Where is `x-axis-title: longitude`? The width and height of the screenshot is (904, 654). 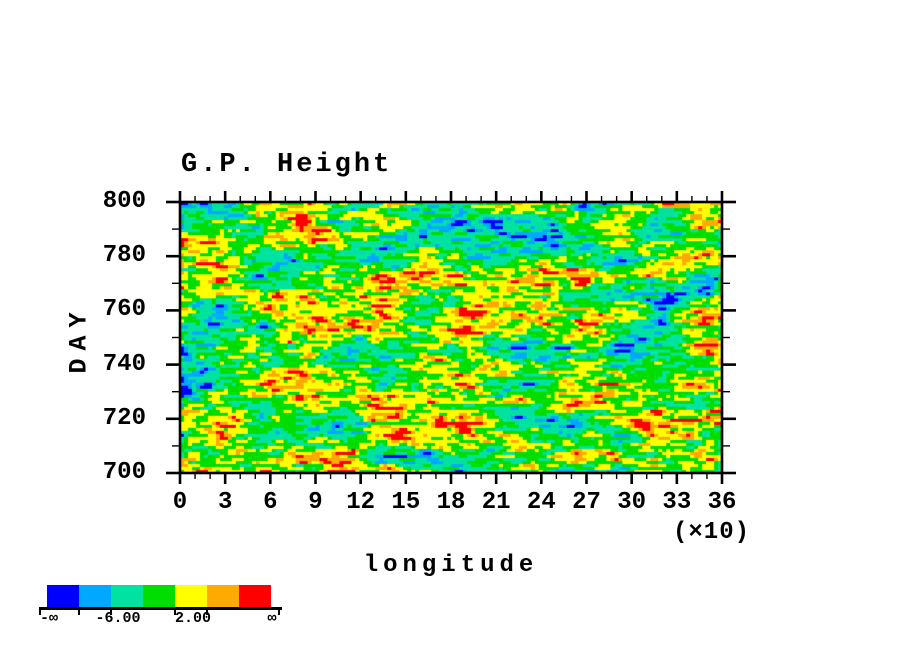
x-axis-title: longitude is located at coordinates (451, 565).